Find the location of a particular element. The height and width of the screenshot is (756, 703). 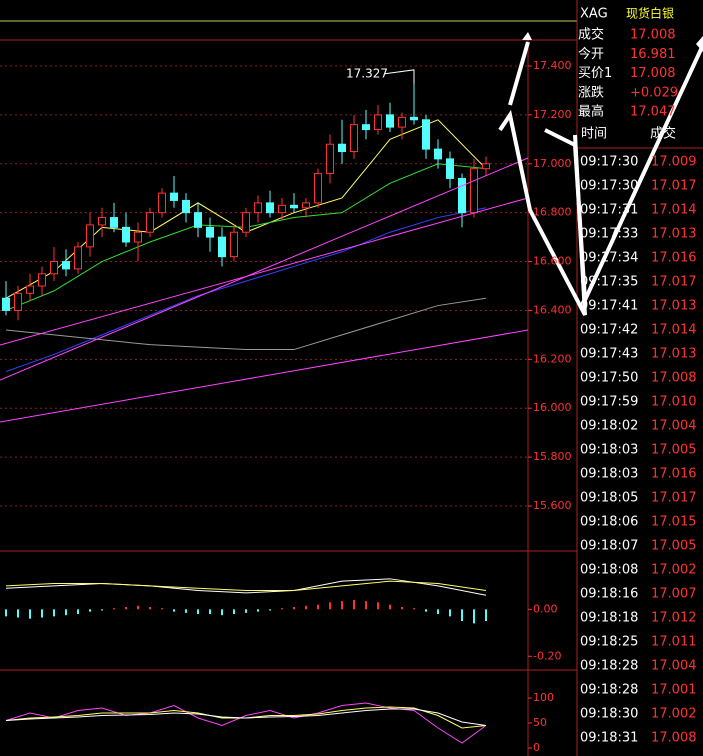

table-header: 时间 is located at coordinates (594, 134).